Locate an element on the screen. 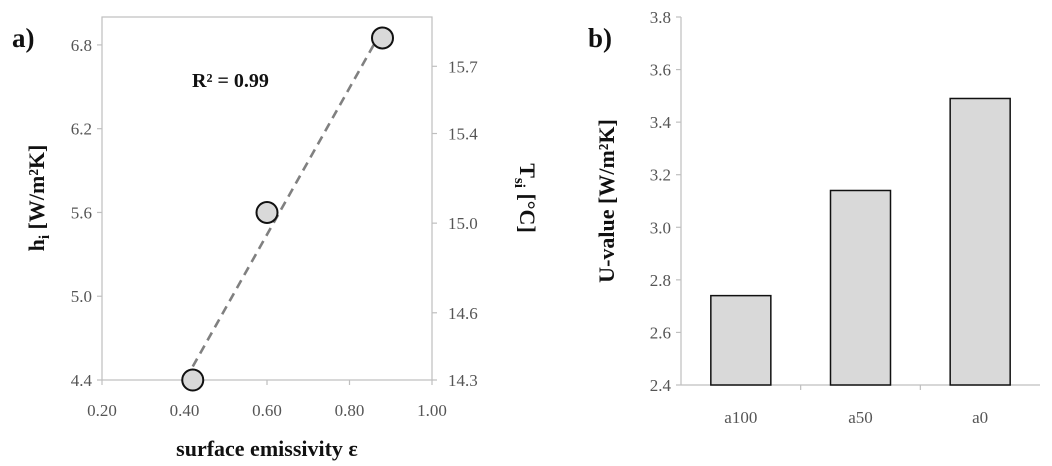  category-label: a100 is located at coordinates (740, 417).